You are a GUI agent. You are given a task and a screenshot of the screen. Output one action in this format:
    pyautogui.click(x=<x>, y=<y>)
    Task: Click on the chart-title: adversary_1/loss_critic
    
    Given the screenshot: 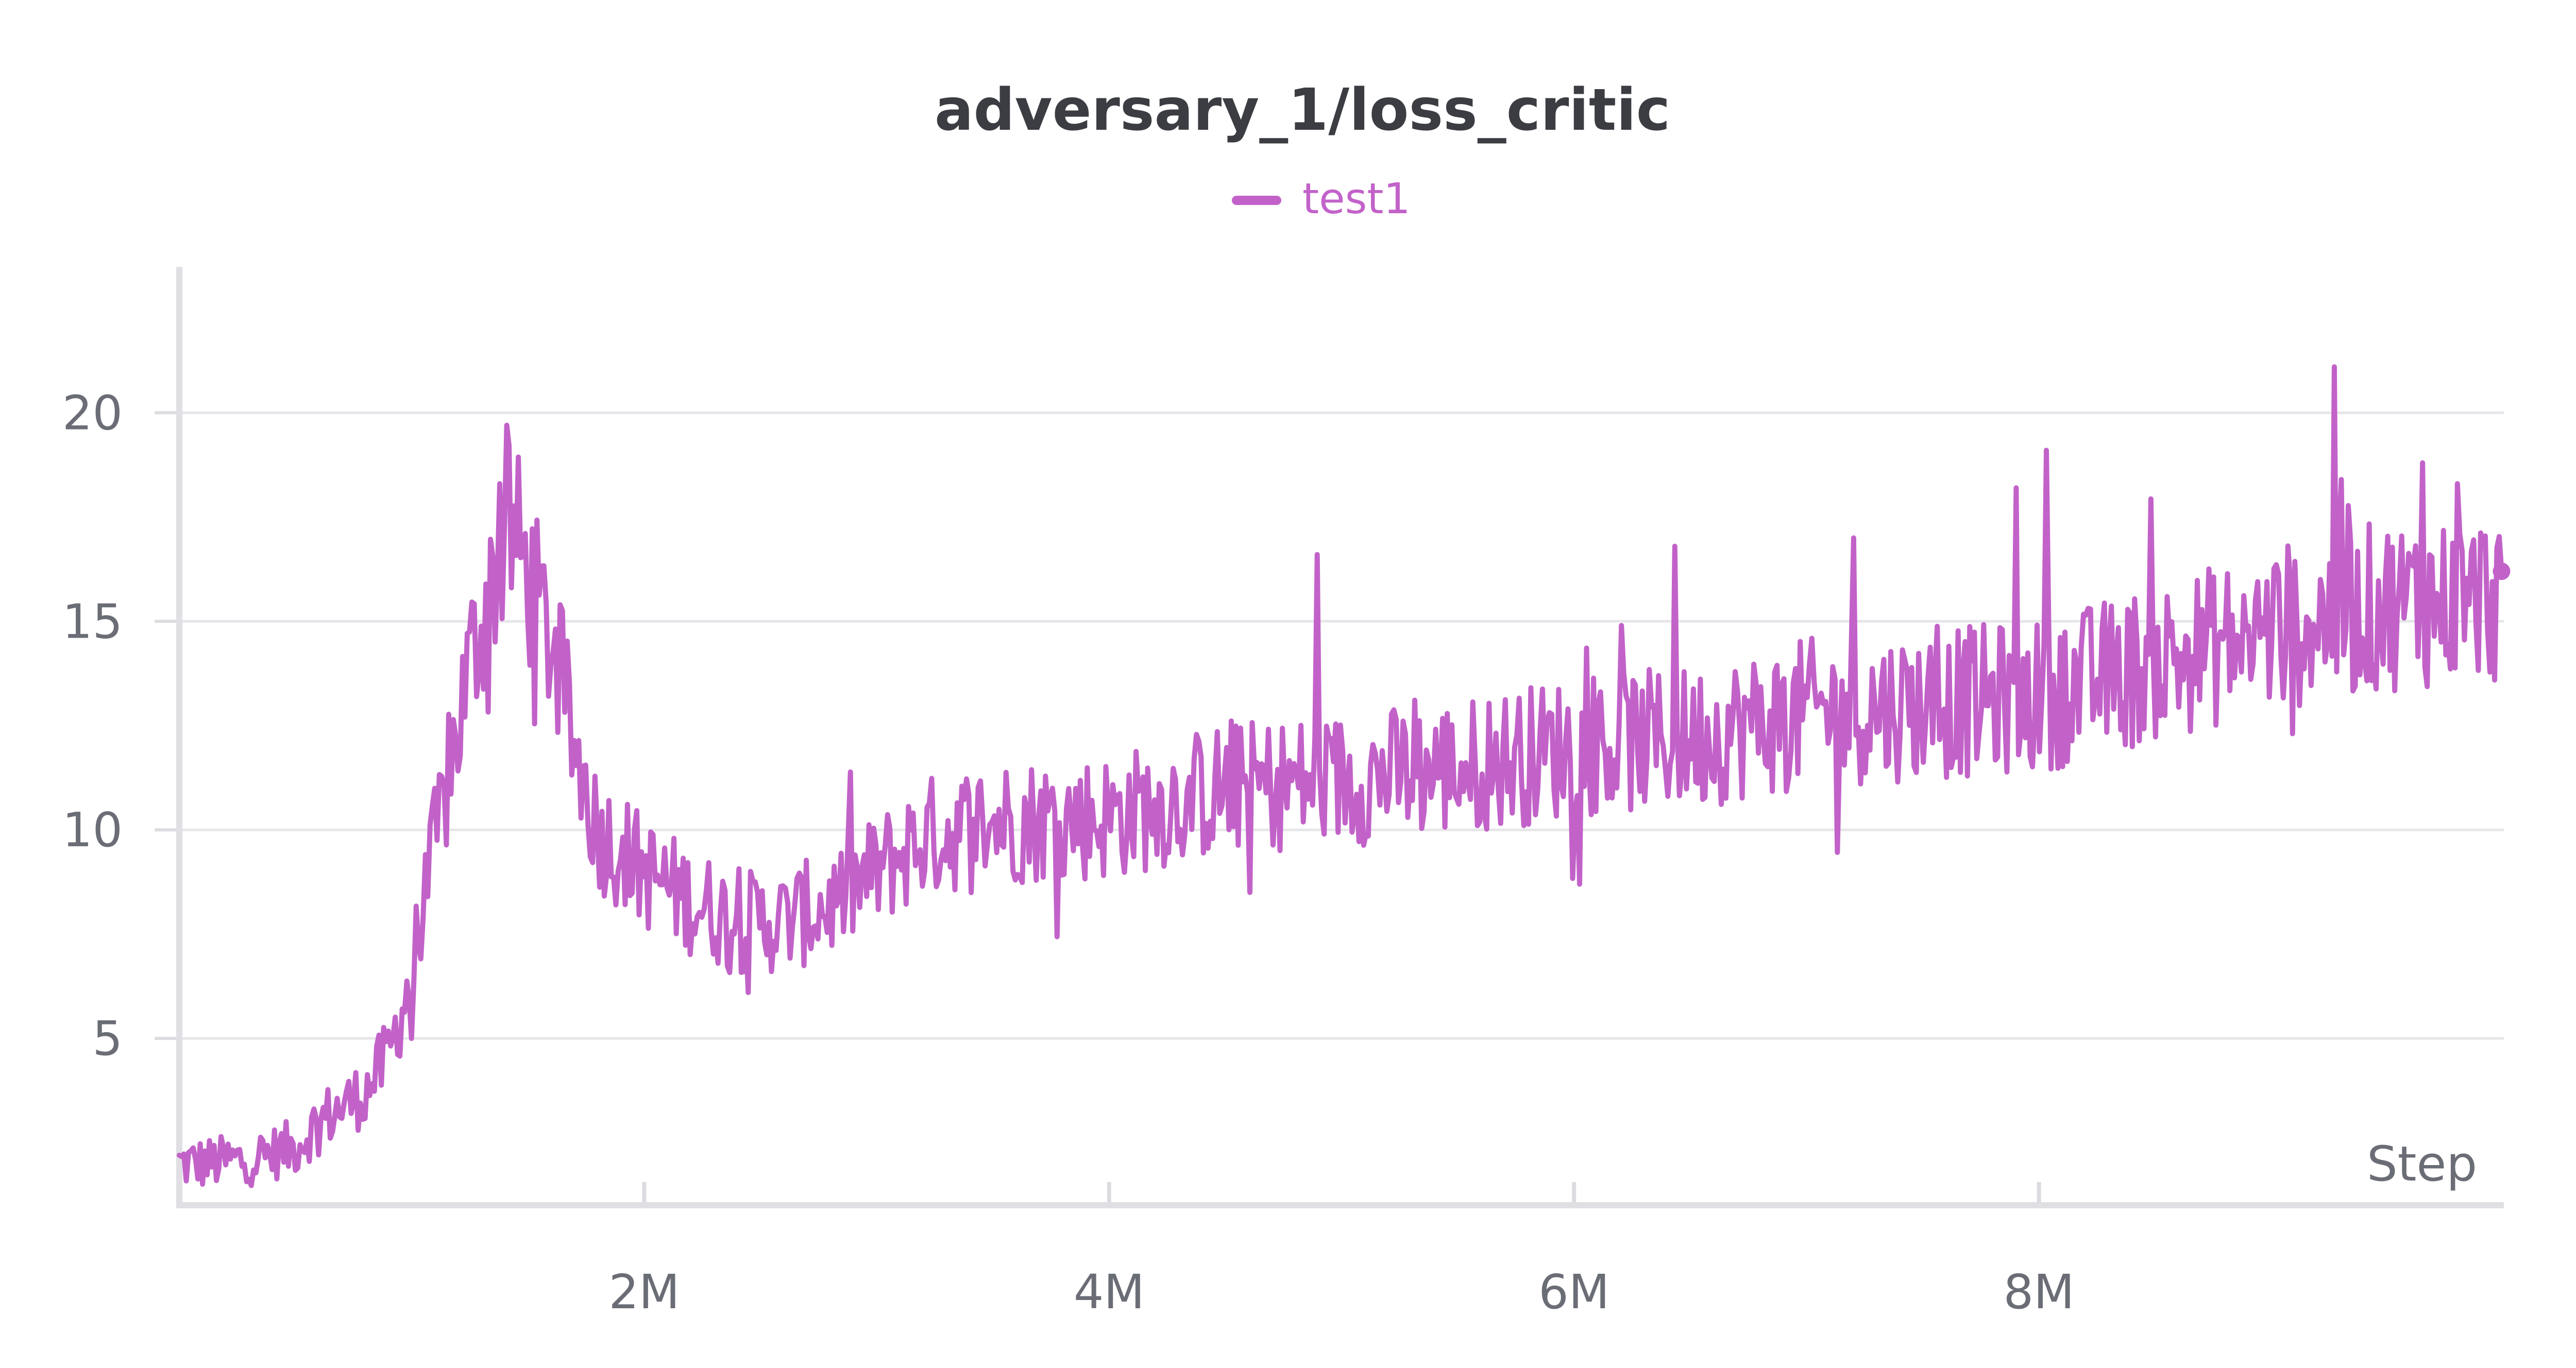 What is the action you would take?
    pyautogui.click(x=1302, y=110)
    